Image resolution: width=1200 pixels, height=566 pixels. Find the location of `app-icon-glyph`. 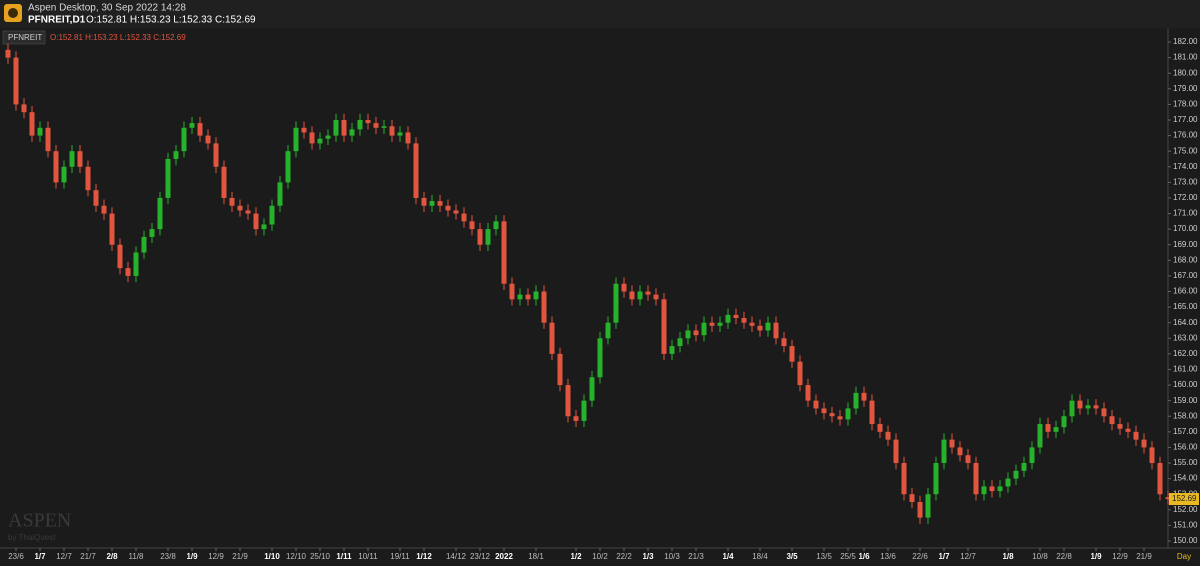

app-icon-glyph is located at coordinates (13, 13).